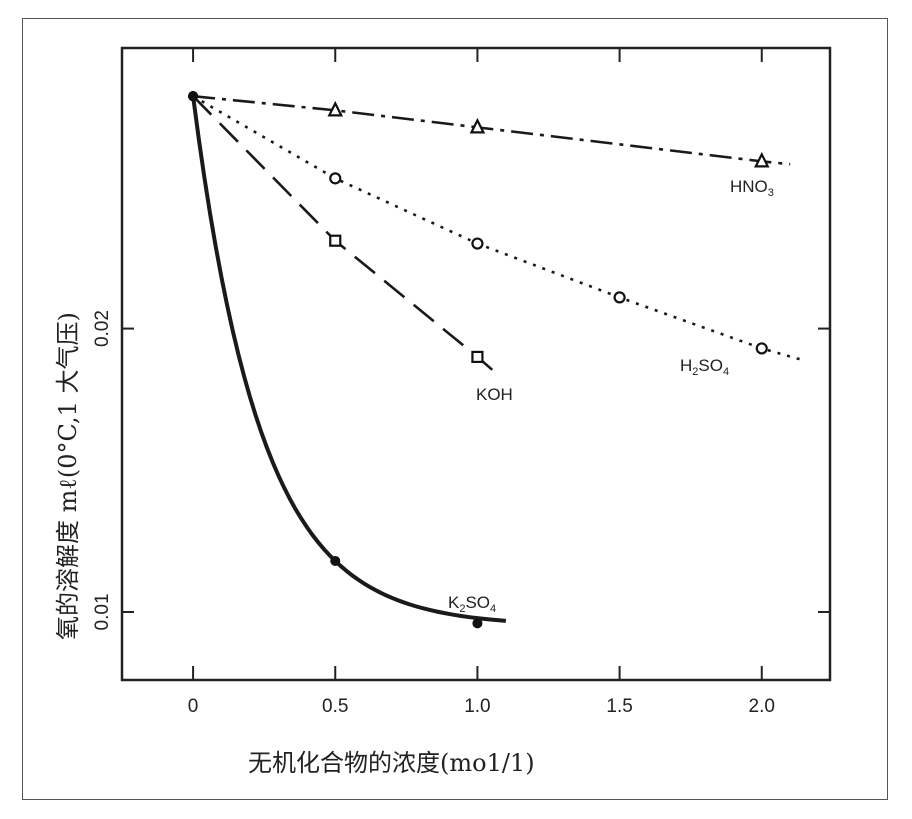 The width and height of the screenshot is (912, 819). I want to click on y-tick-label: 0.02, so click(102, 328).